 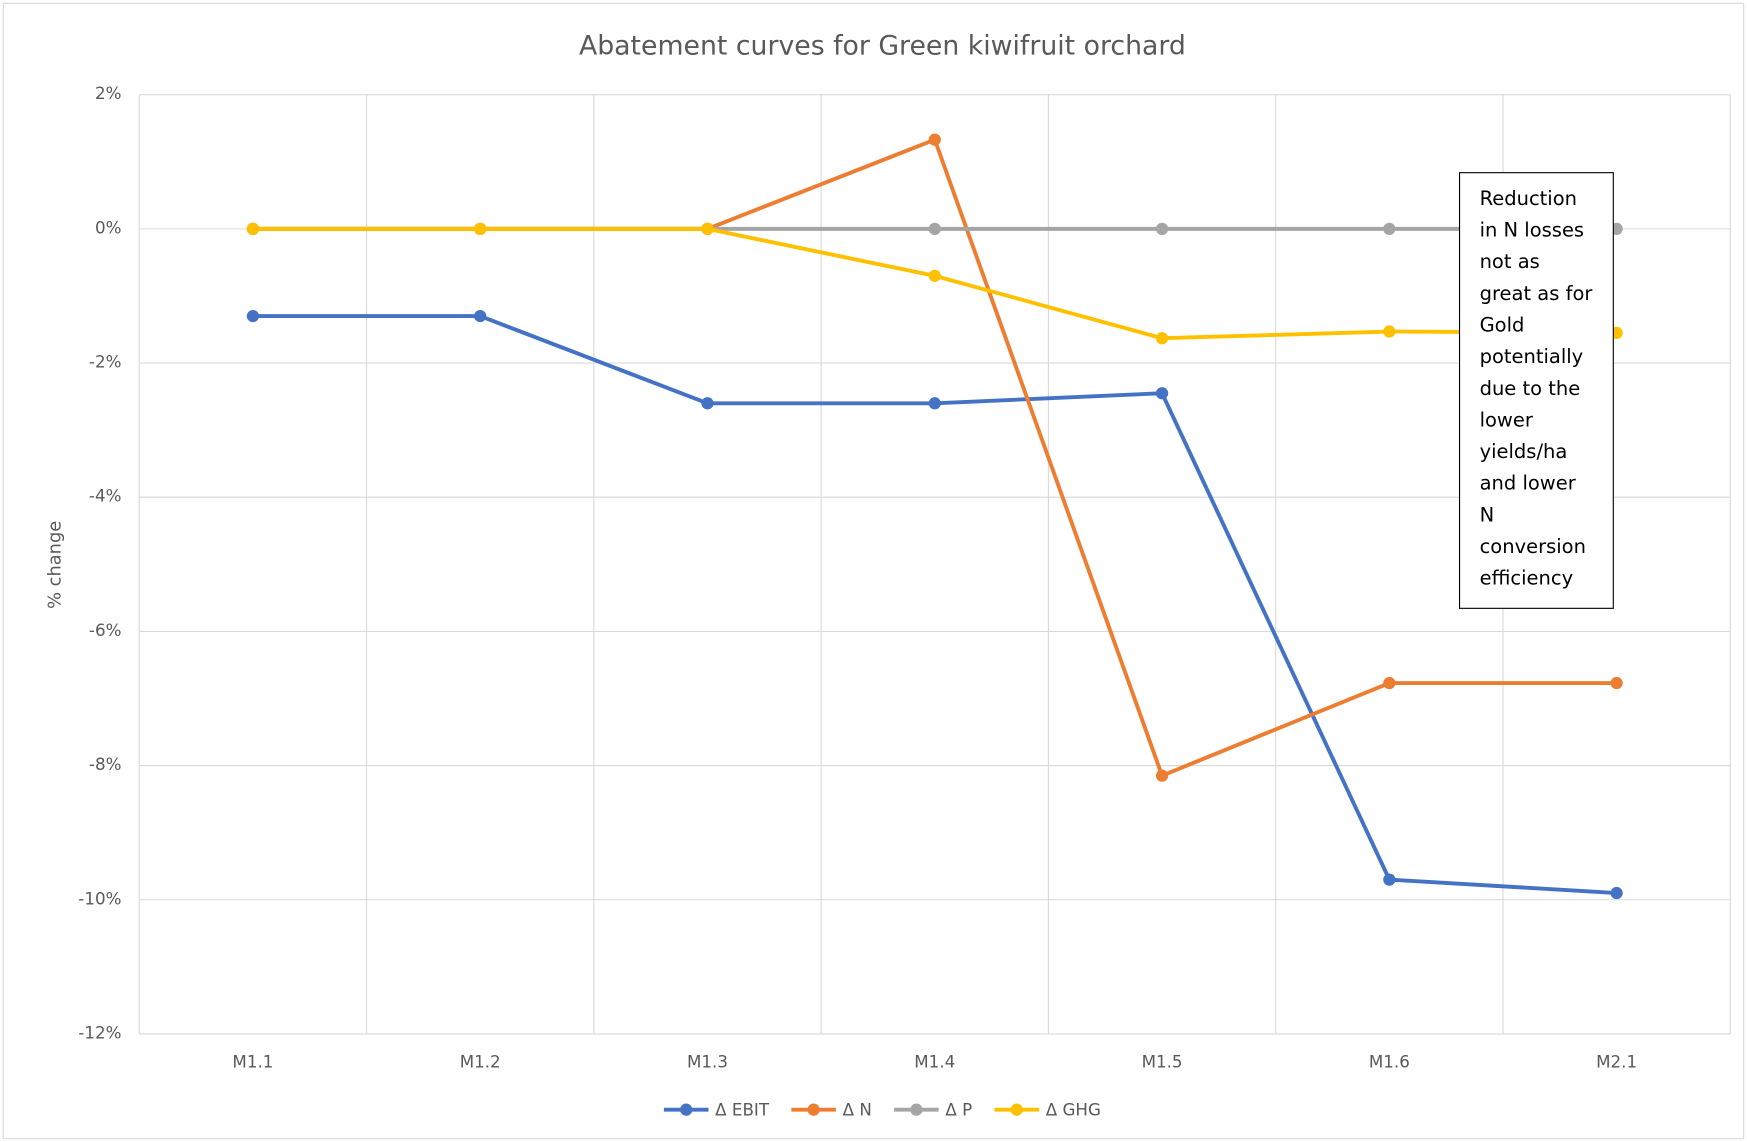 What do you see at coordinates (105, 496) in the screenshot?
I see `y-tick-label: -4%` at bounding box center [105, 496].